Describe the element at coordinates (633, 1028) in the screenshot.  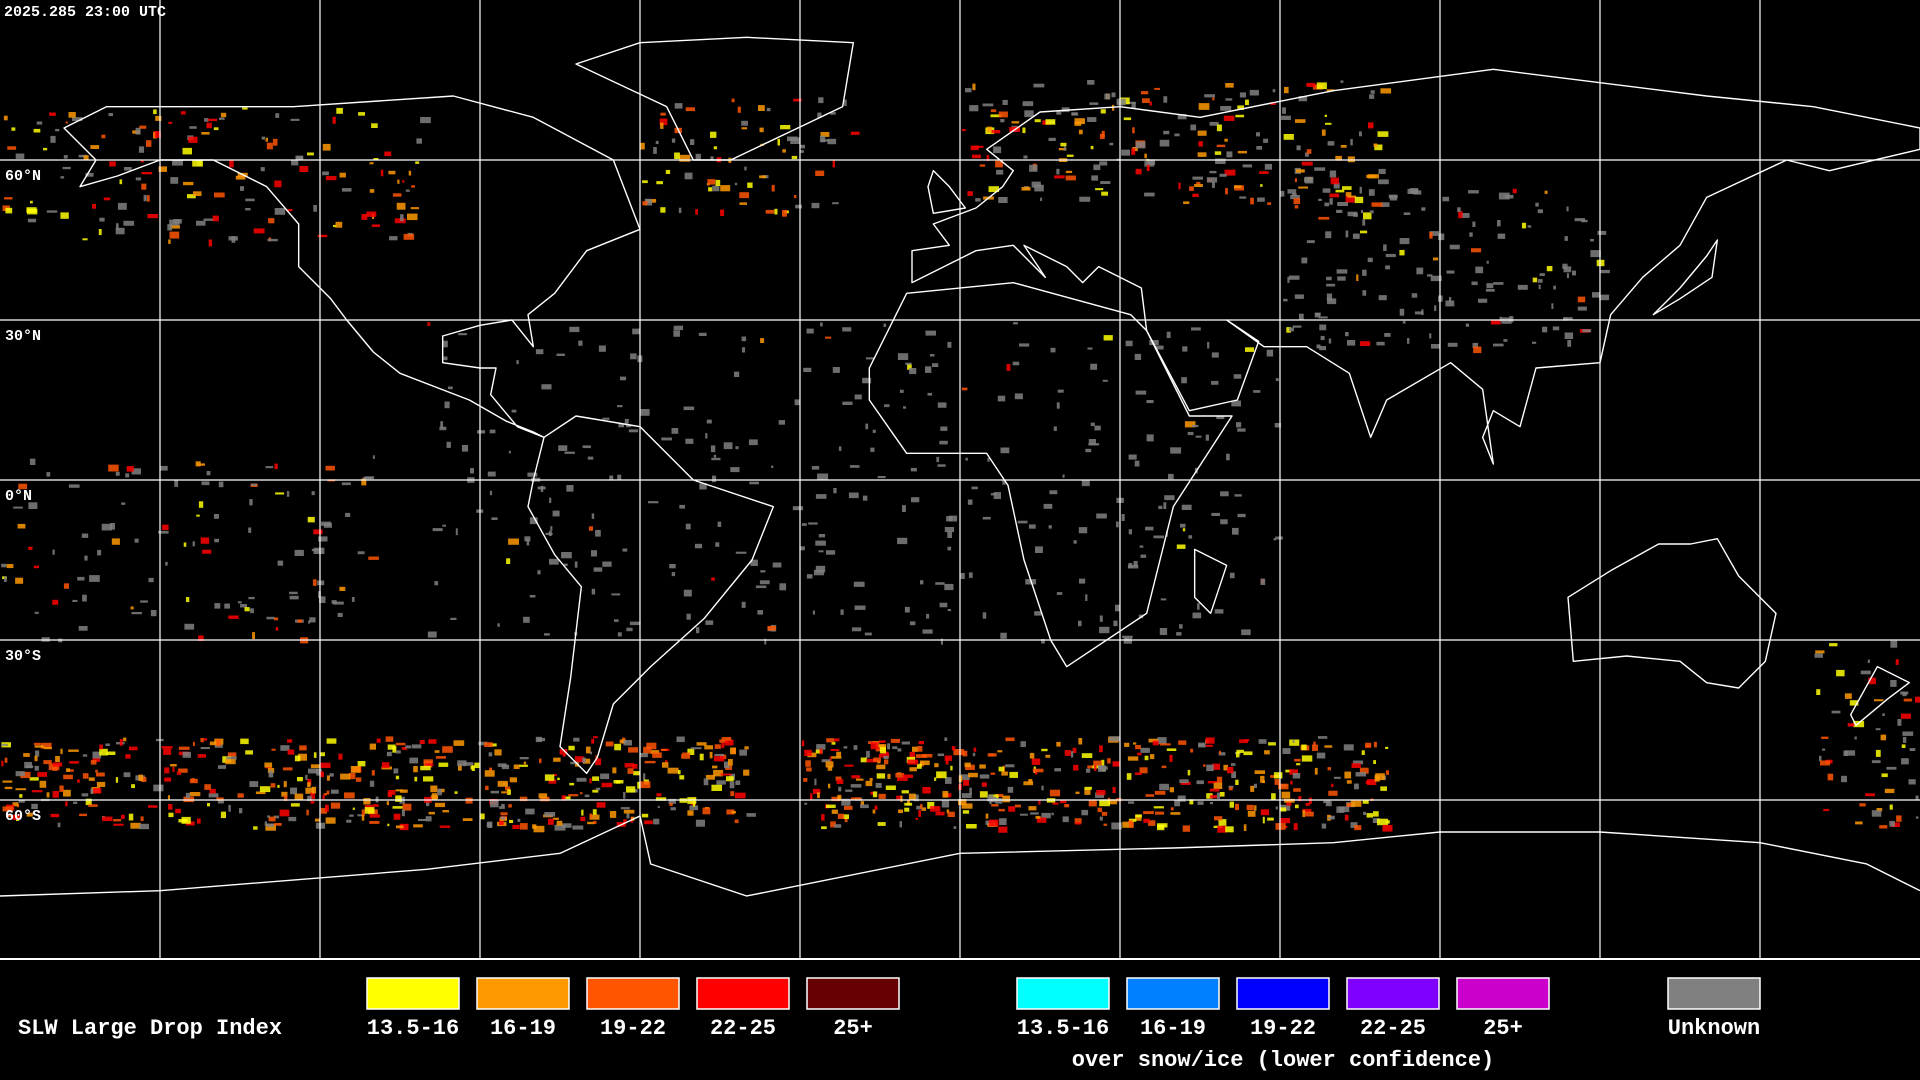
I see `legend-label: 19-22` at that location.